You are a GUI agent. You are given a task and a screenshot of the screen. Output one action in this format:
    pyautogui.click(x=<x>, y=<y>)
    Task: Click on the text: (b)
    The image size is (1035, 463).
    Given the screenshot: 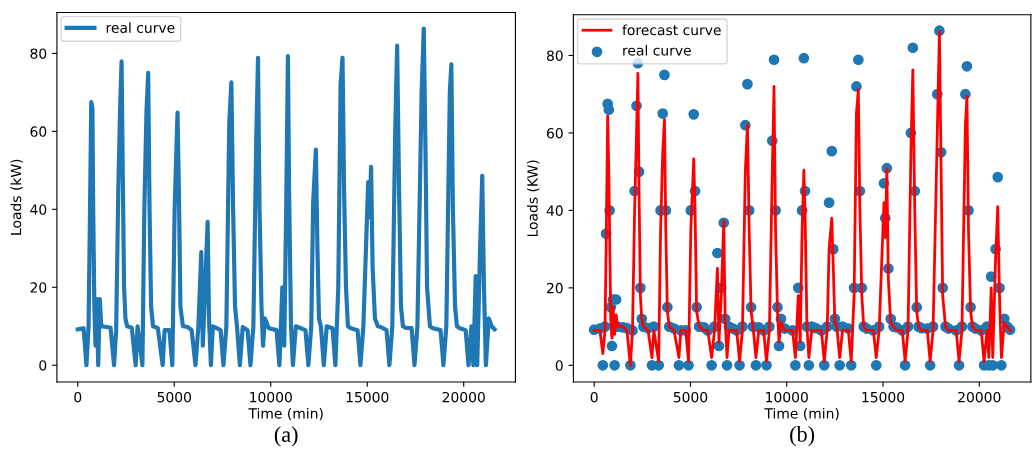 What is the action you would take?
    pyautogui.click(x=802, y=436)
    